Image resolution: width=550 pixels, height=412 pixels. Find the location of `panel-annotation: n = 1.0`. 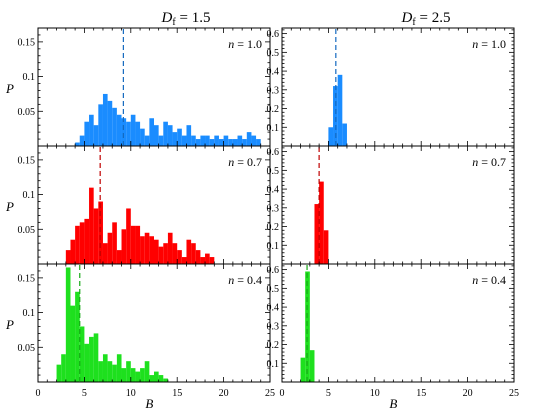

panel-annotation: n = 1.0 is located at coordinates (245, 44).